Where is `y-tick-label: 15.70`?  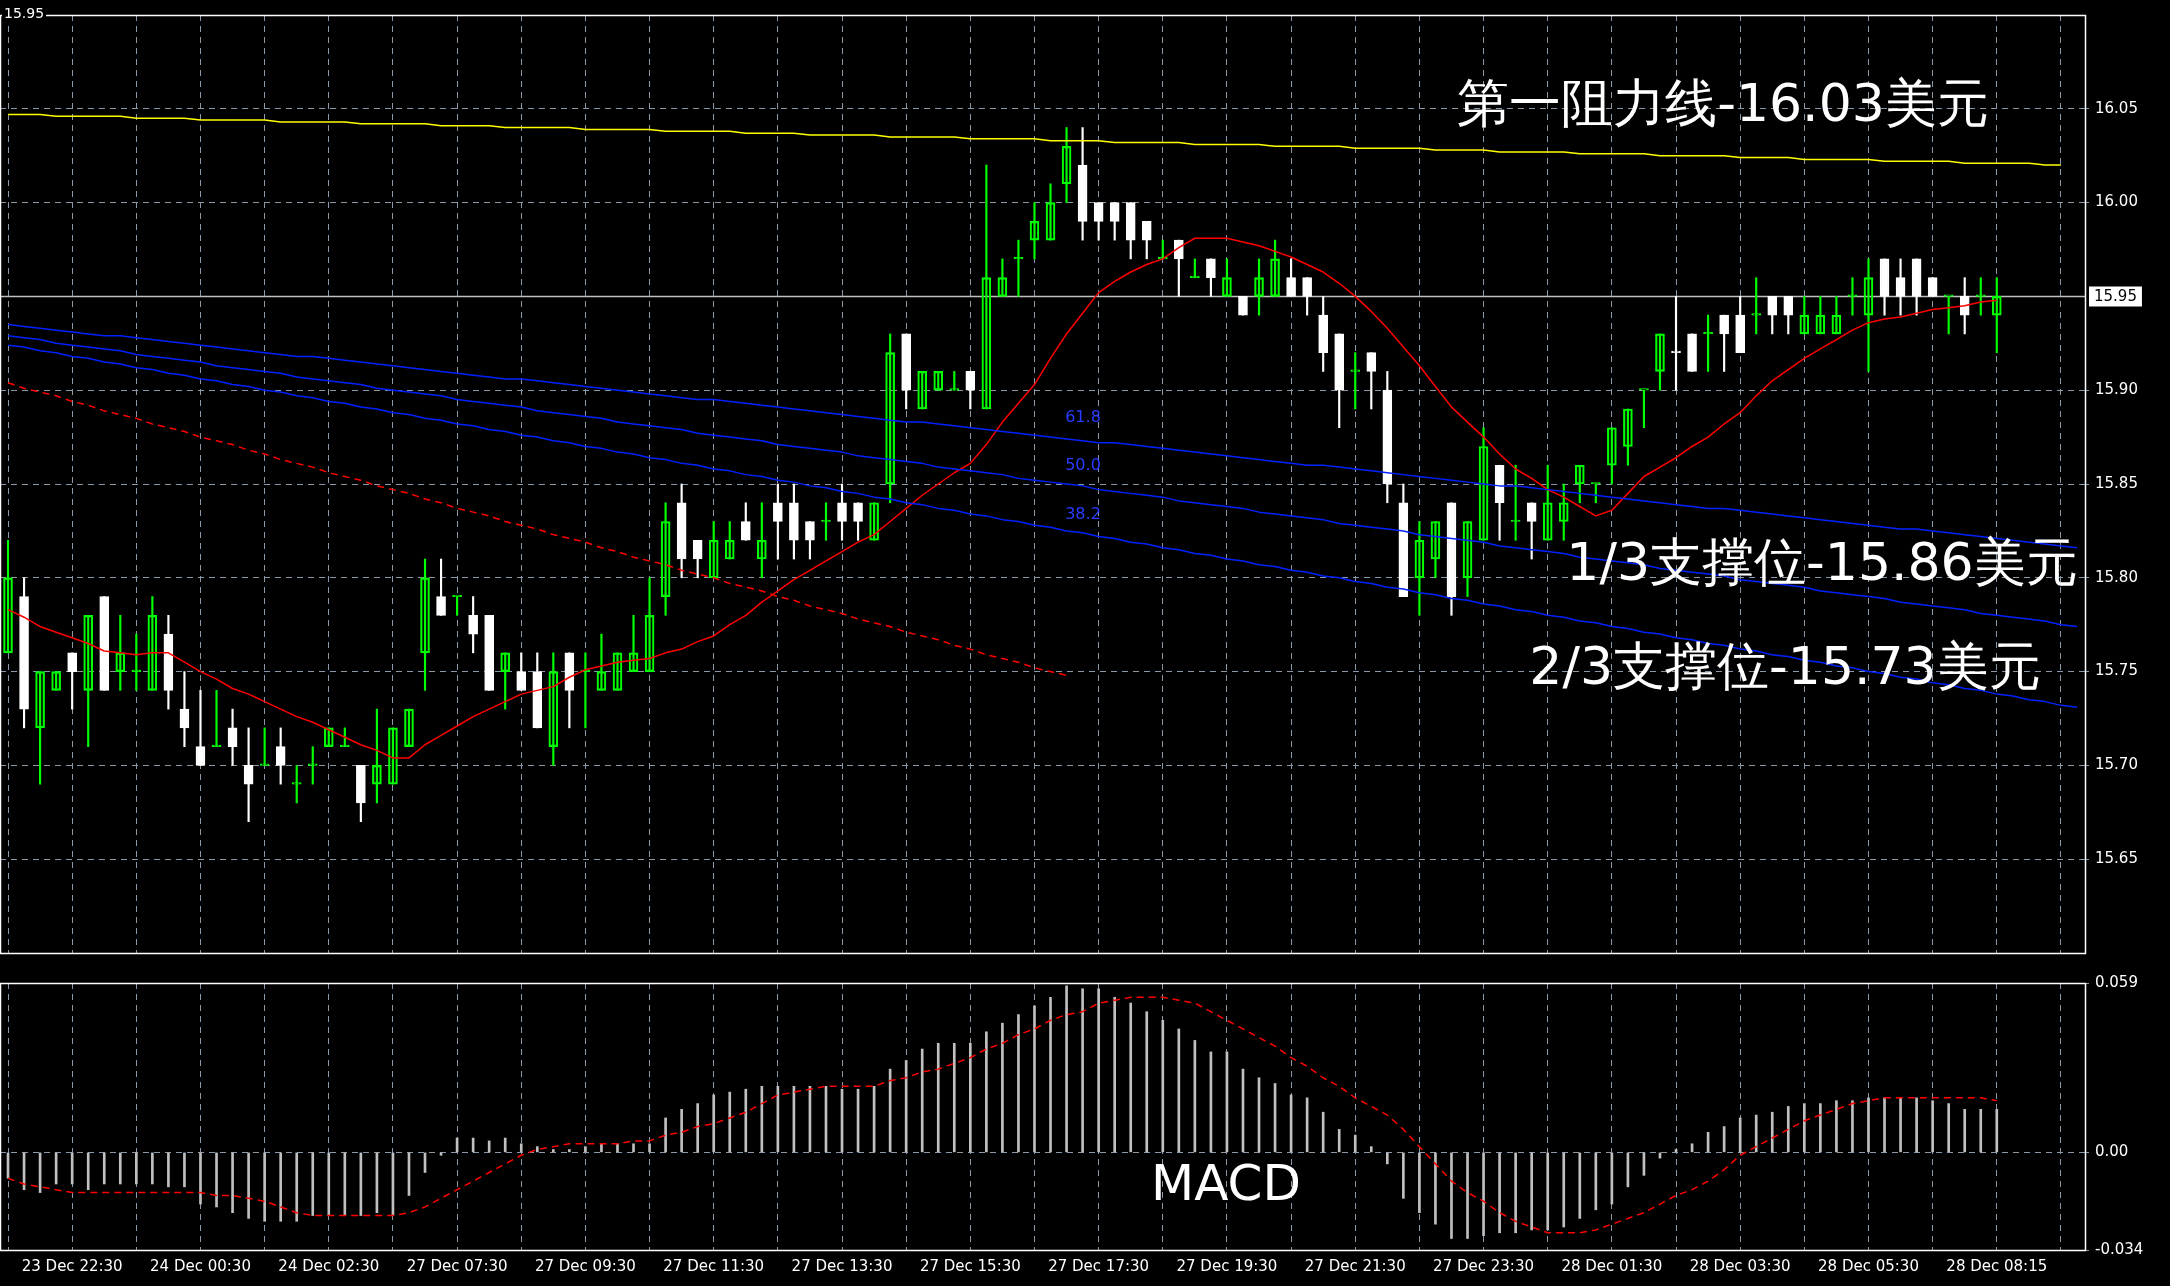
y-tick-label: 15.70 is located at coordinates (2116, 764).